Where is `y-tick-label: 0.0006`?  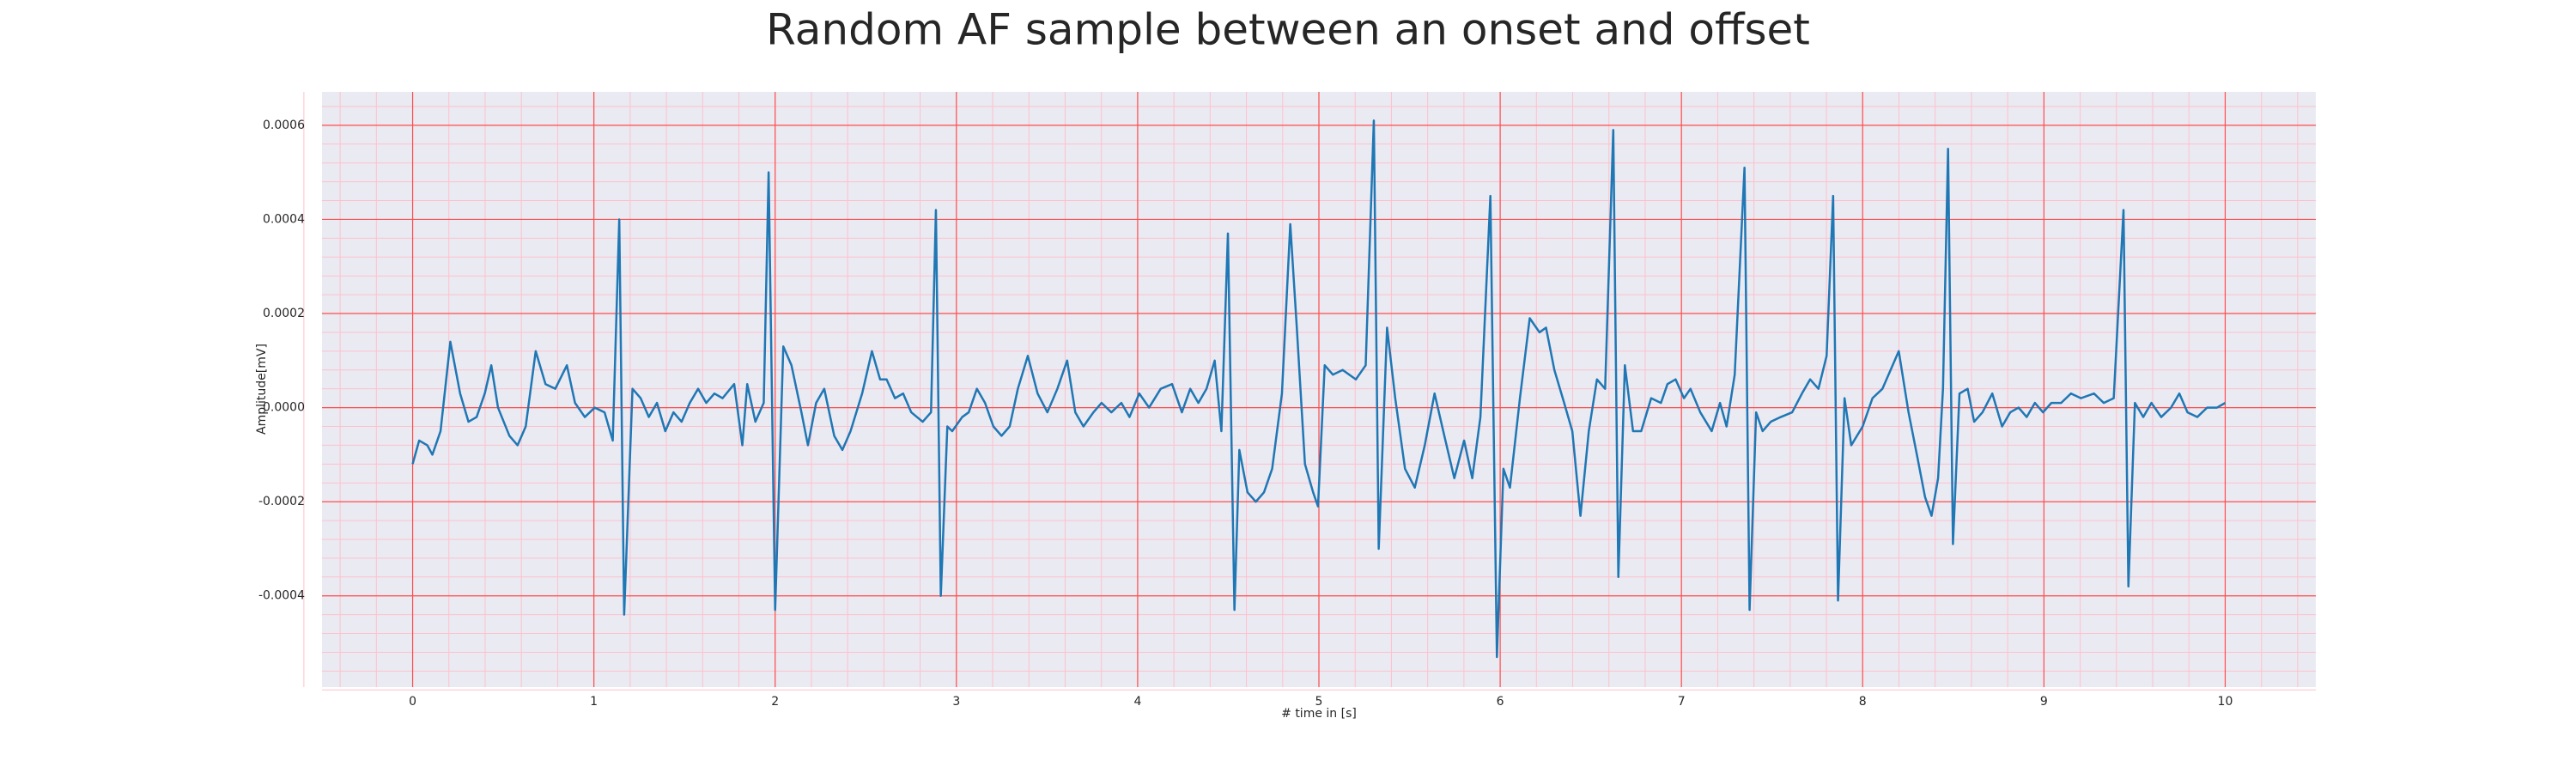 y-tick-label: 0.0006 is located at coordinates (284, 125).